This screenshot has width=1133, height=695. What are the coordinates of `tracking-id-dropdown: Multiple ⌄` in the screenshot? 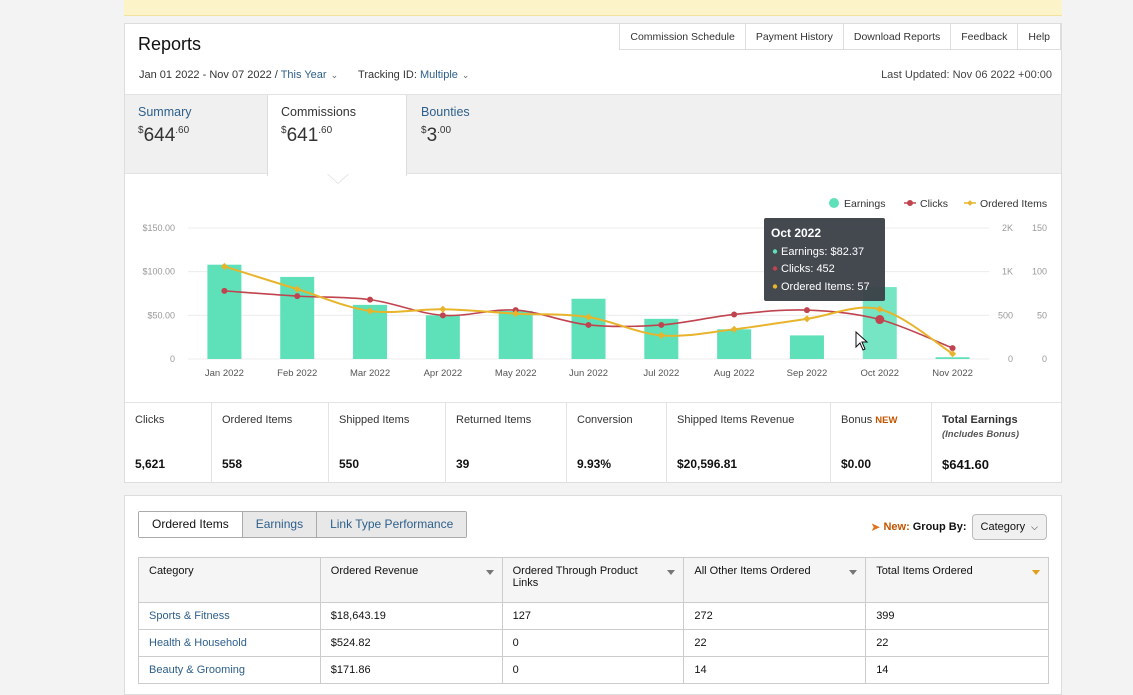 It's located at (444, 75).